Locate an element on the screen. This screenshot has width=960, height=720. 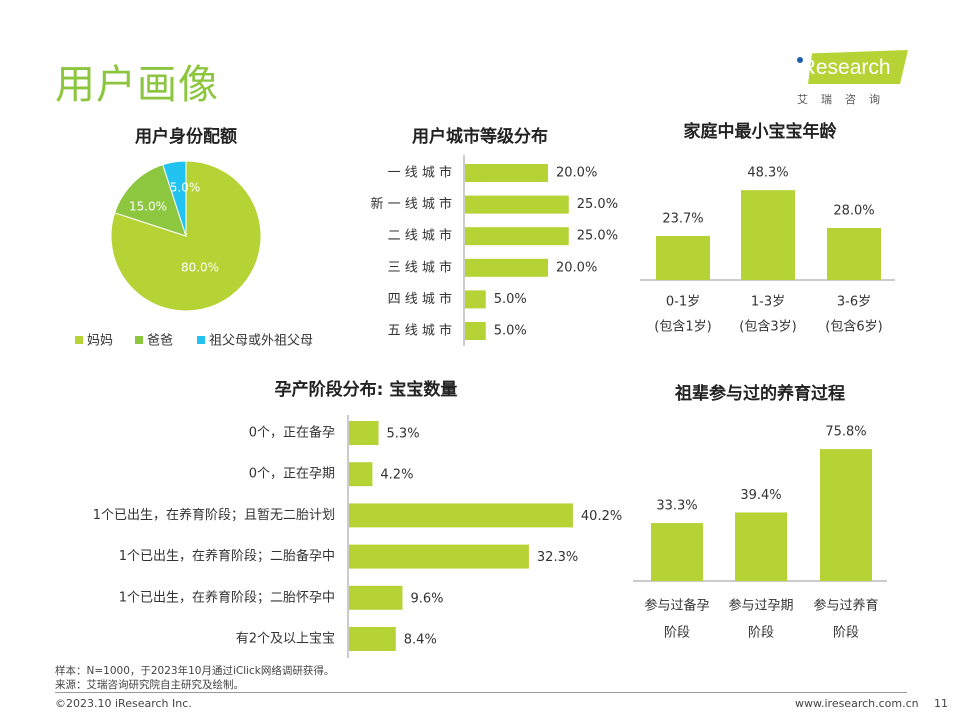
pregnancy-category-0: 0个，正在备孕 is located at coordinates (292, 433).